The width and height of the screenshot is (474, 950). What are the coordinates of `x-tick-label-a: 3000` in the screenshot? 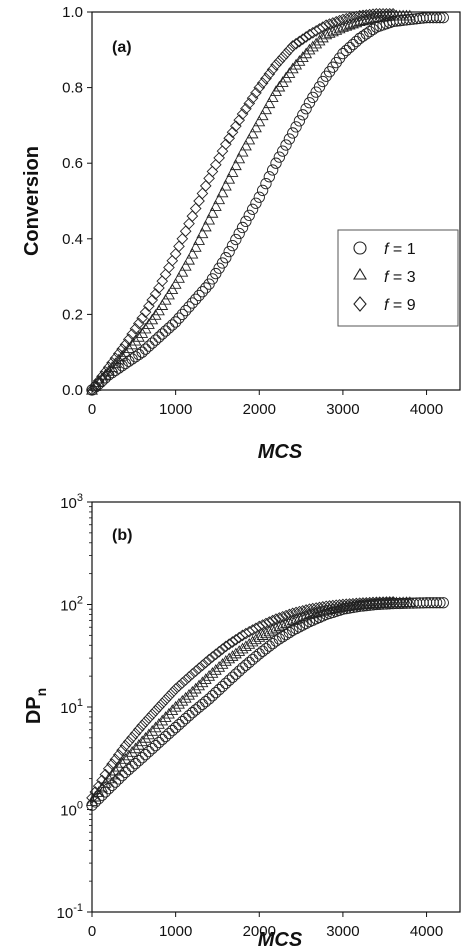 It's located at (342, 409).